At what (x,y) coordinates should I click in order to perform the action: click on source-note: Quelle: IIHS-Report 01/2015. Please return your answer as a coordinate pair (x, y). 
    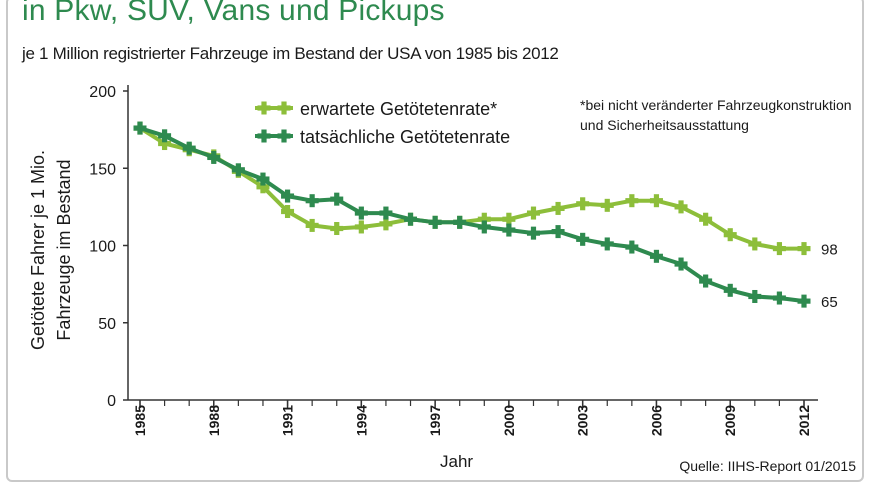
    Looking at the image, I should click on (767, 466).